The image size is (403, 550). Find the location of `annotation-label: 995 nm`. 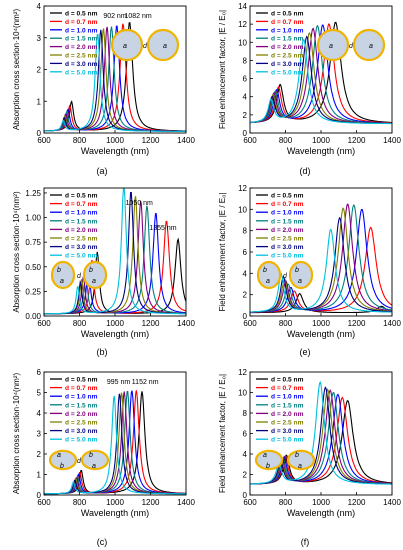

annotation-label: 995 nm is located at coordinates (119, 382).